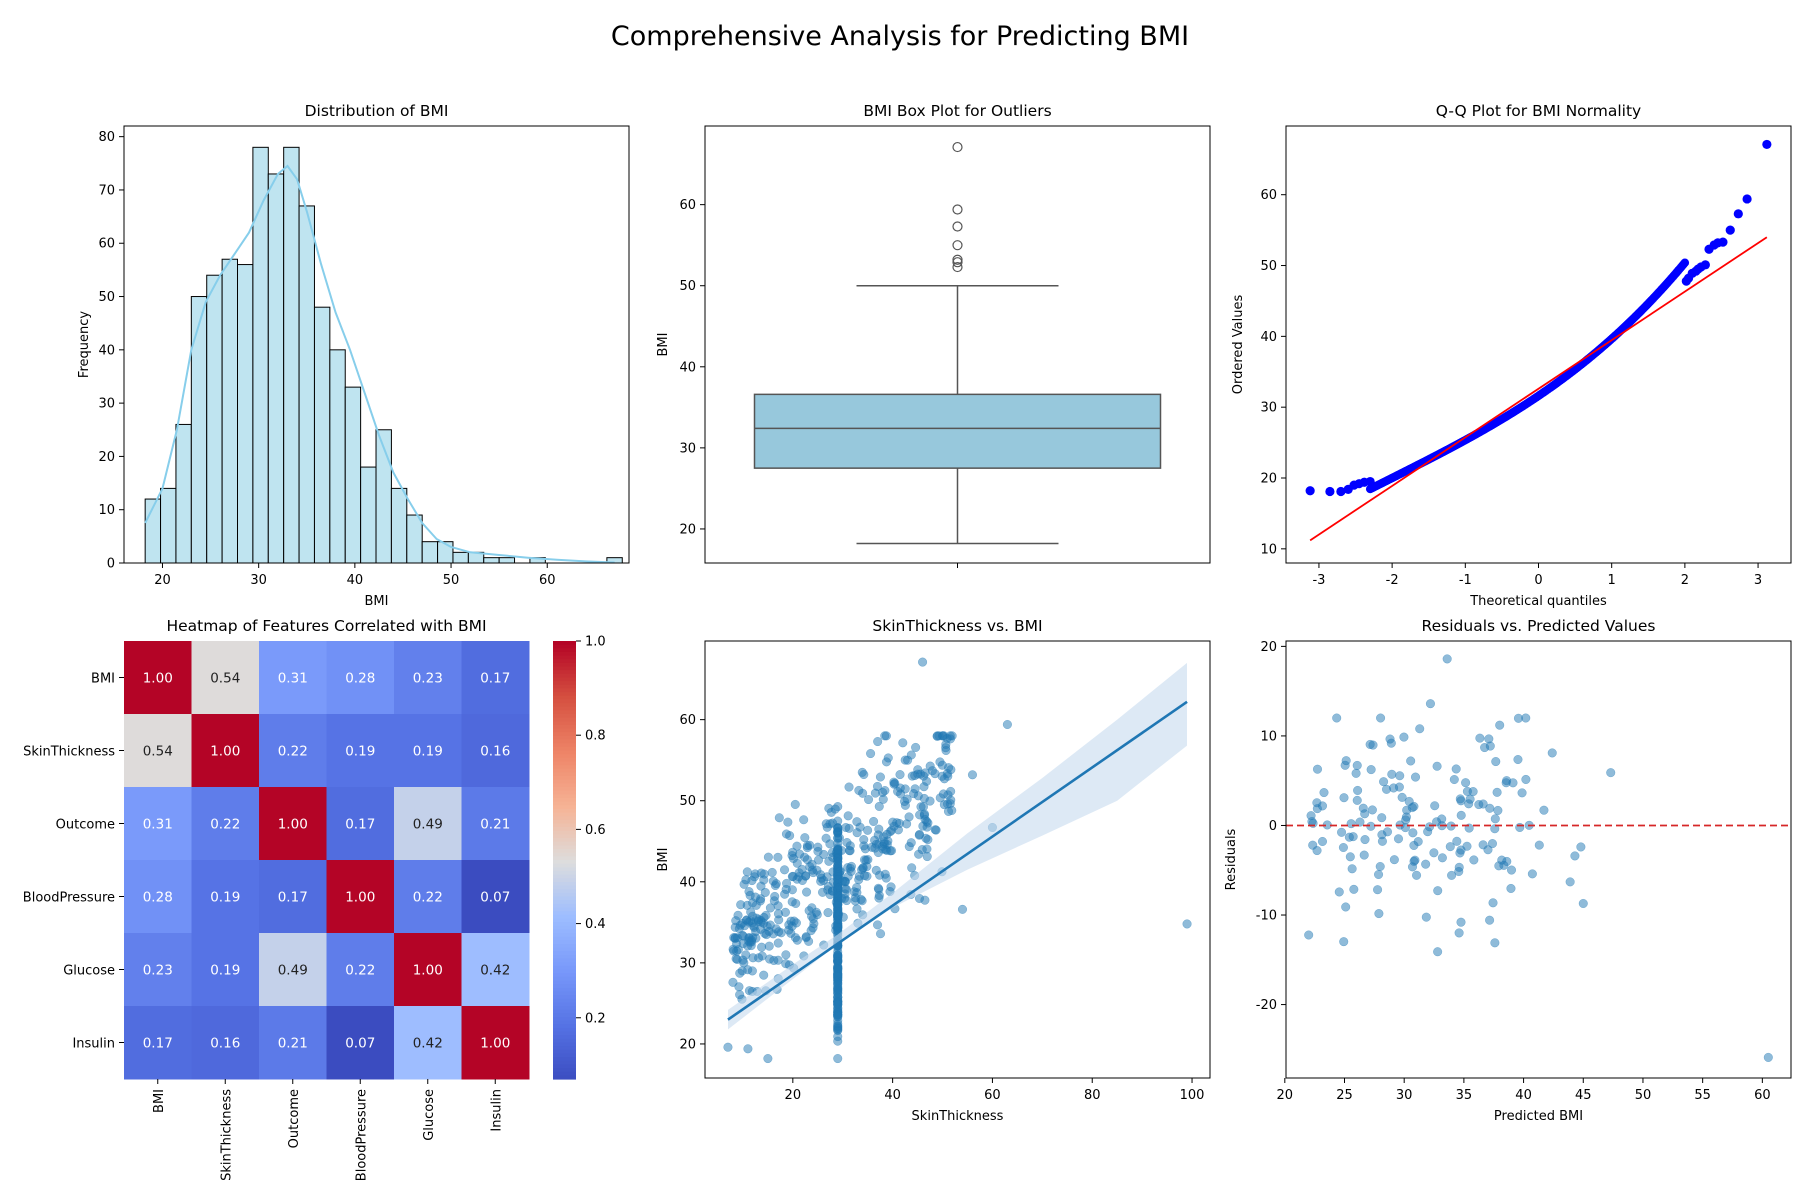 The image size is (1800, 1200). I want to click on kde-curve, so click(379, 364).